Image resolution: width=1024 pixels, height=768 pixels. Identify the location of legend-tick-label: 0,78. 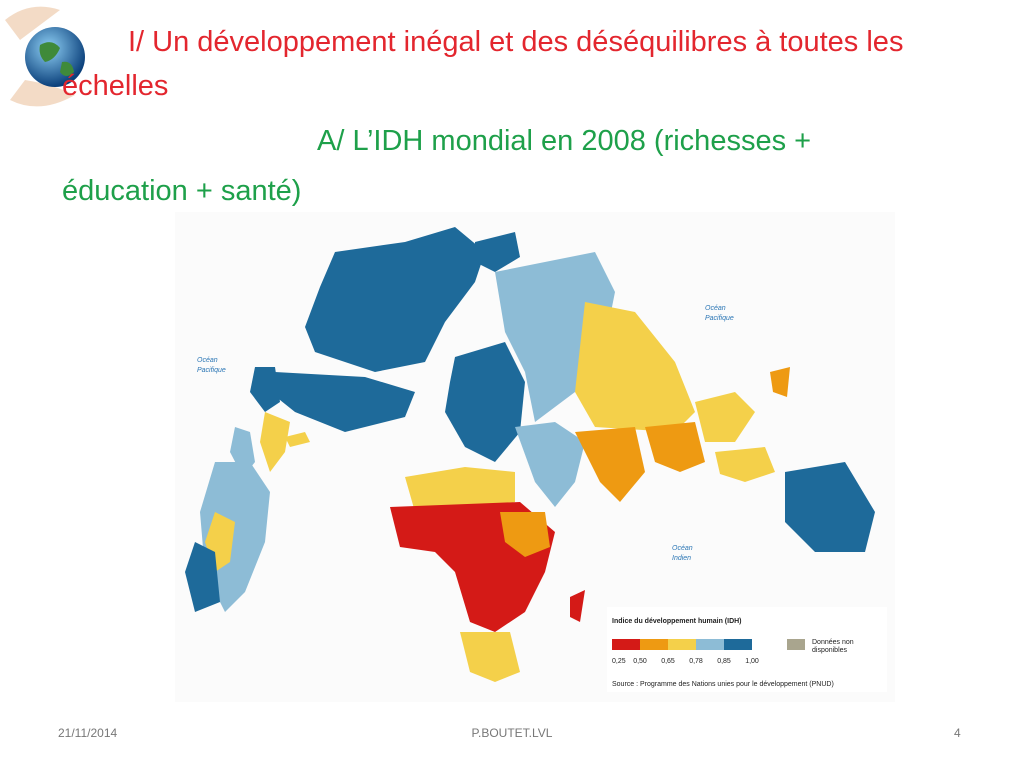
(696, 661).